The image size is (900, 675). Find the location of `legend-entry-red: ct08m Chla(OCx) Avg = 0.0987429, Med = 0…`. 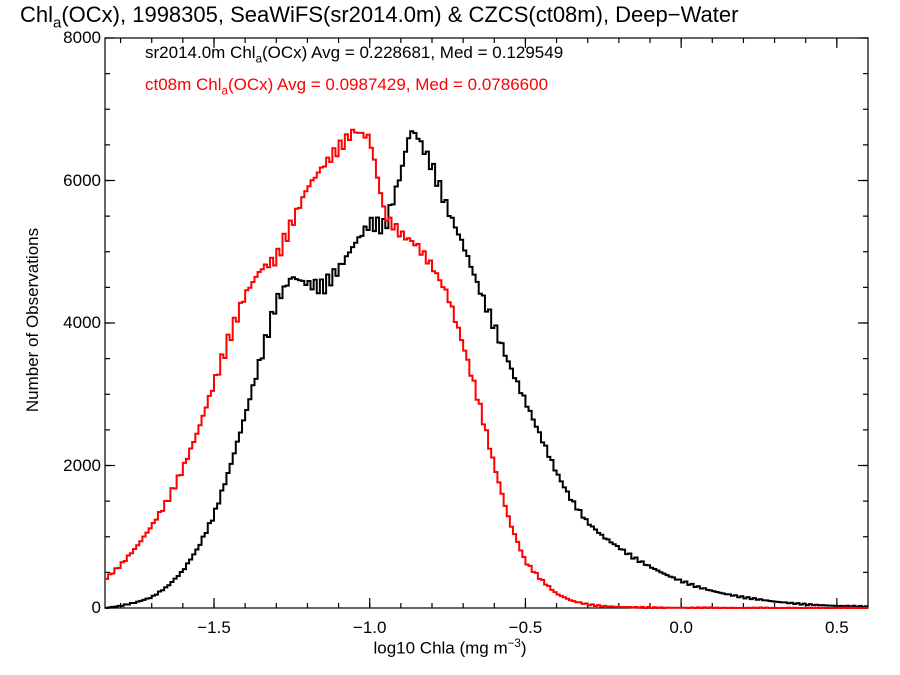

legend-entry-red: ct08m Chla(OCx) Avg = 0.0987429, Med = 0… is located at coordinates (347, 86).